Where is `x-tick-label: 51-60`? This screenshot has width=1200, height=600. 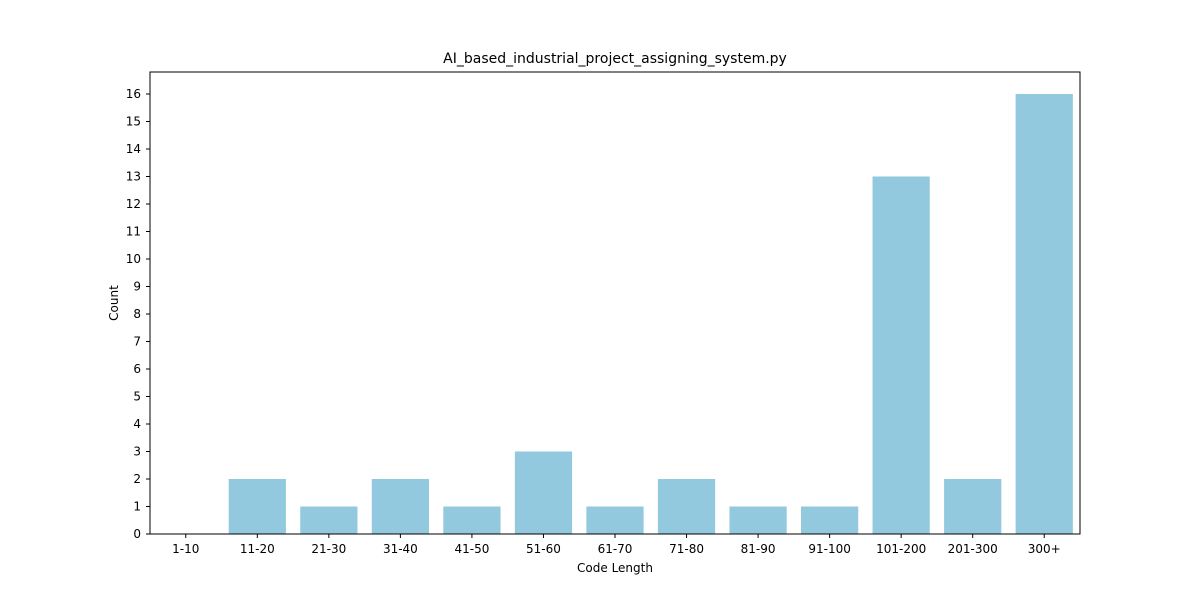
x-tick-label: 51-60 is located at coordinates (543, 549).